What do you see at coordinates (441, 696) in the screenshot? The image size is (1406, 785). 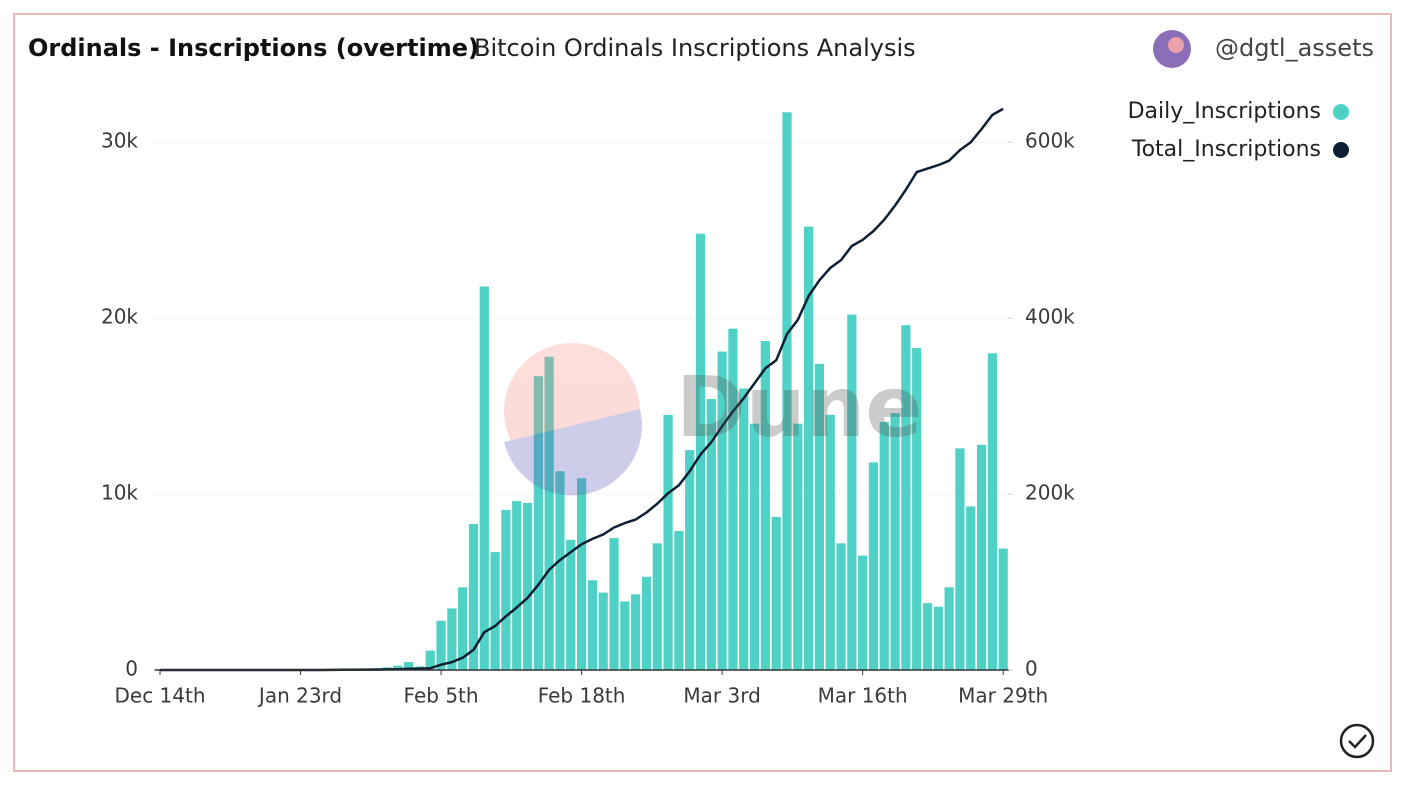 I see `x-tick-label: Feb 5th` at bounding box center [441, 696].